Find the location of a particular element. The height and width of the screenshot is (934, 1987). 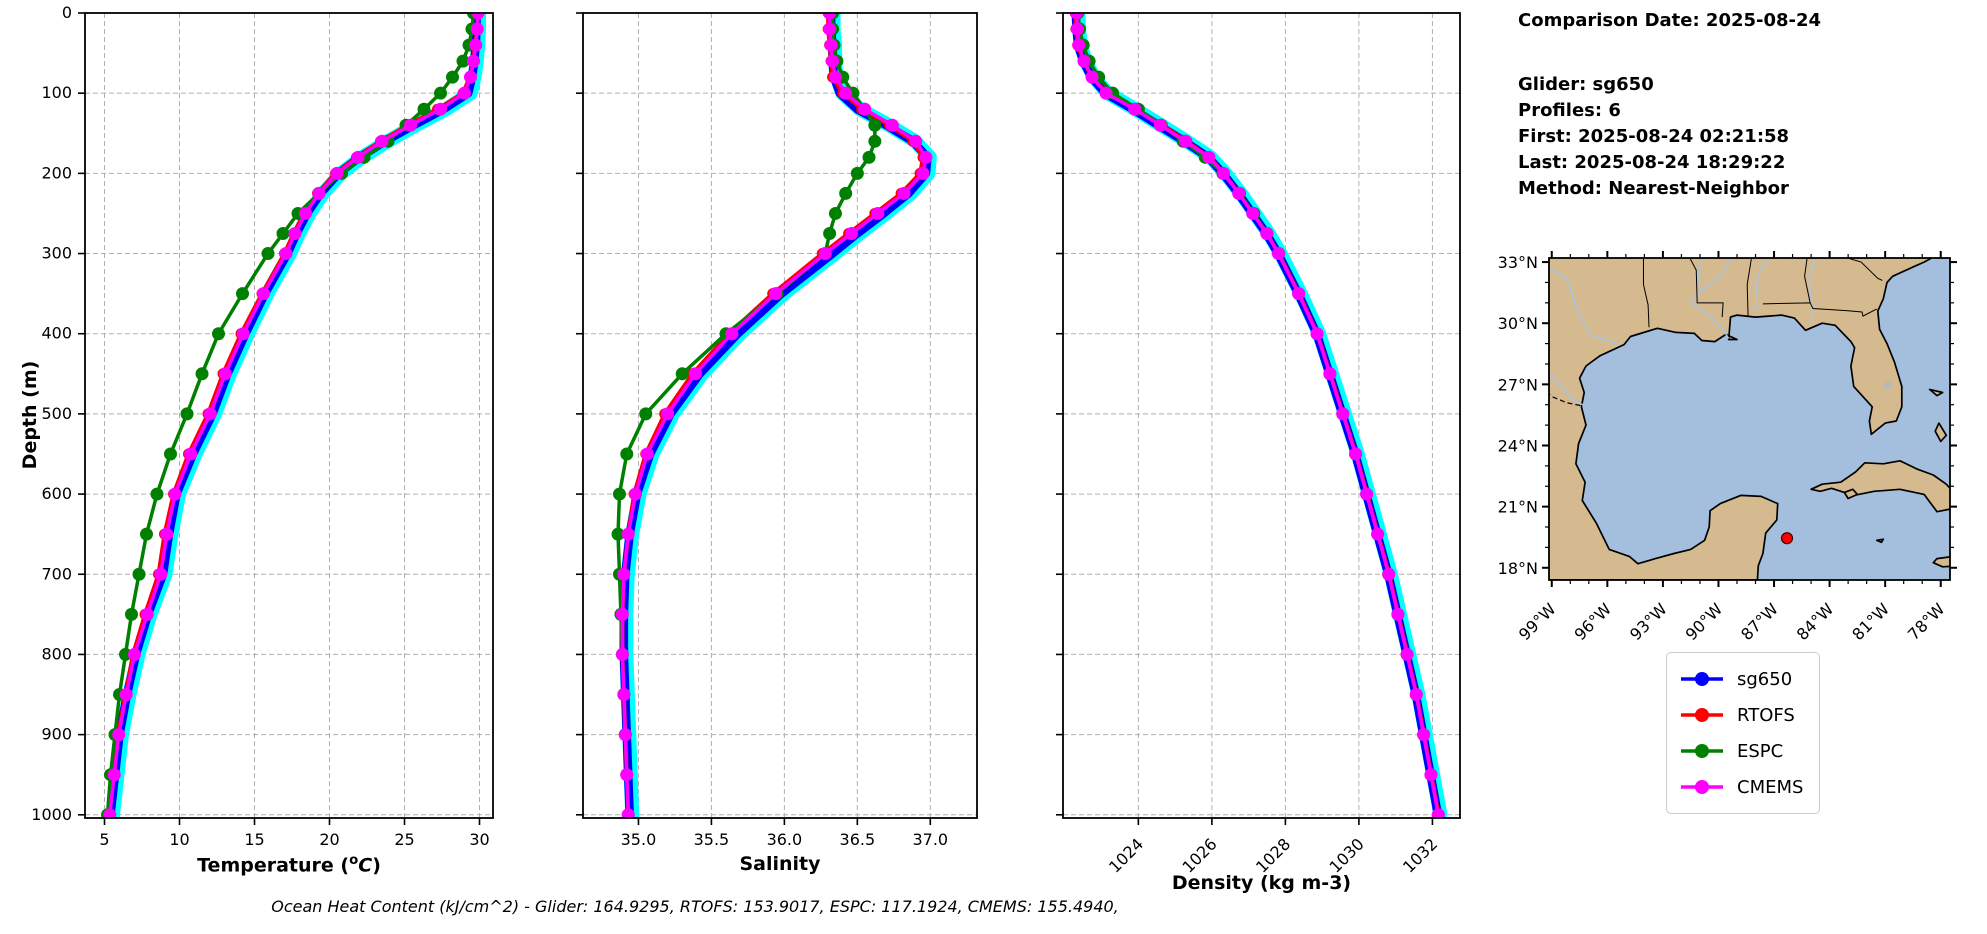

map-frame is located at coordinates (1749, 419).